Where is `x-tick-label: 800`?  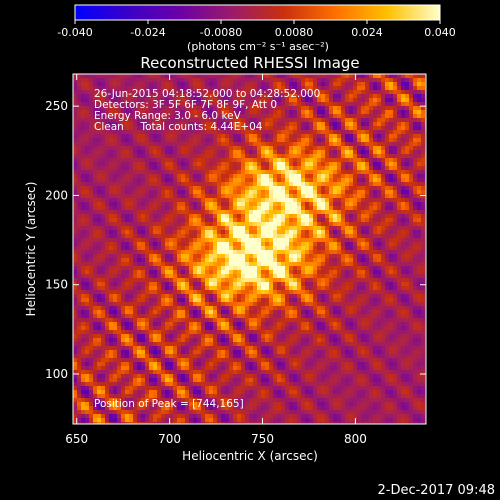
x-tick-label: 800 is located at coordinates (355, 439).